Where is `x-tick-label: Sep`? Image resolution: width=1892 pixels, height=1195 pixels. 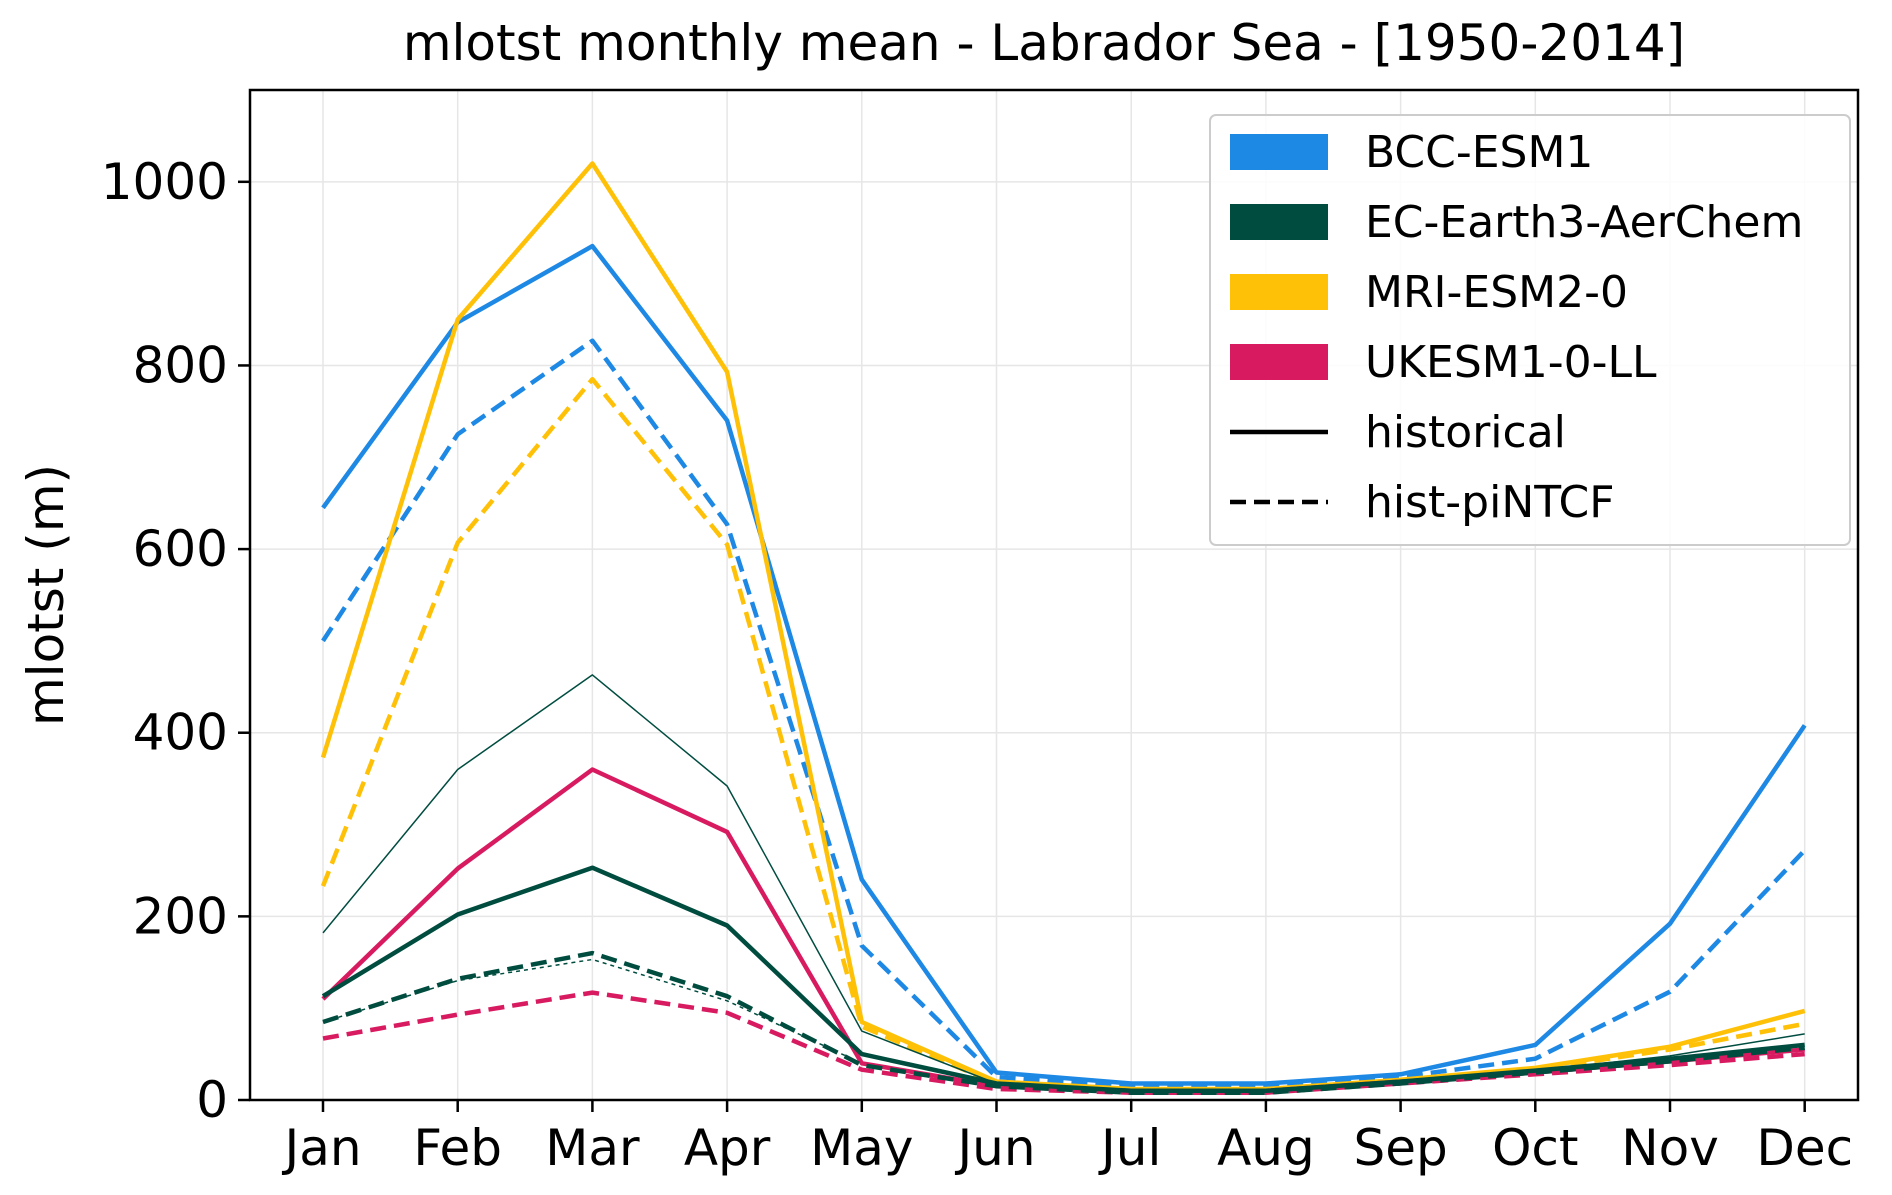
x-tick-label: Sep is located at coordinates (1400, 1148).